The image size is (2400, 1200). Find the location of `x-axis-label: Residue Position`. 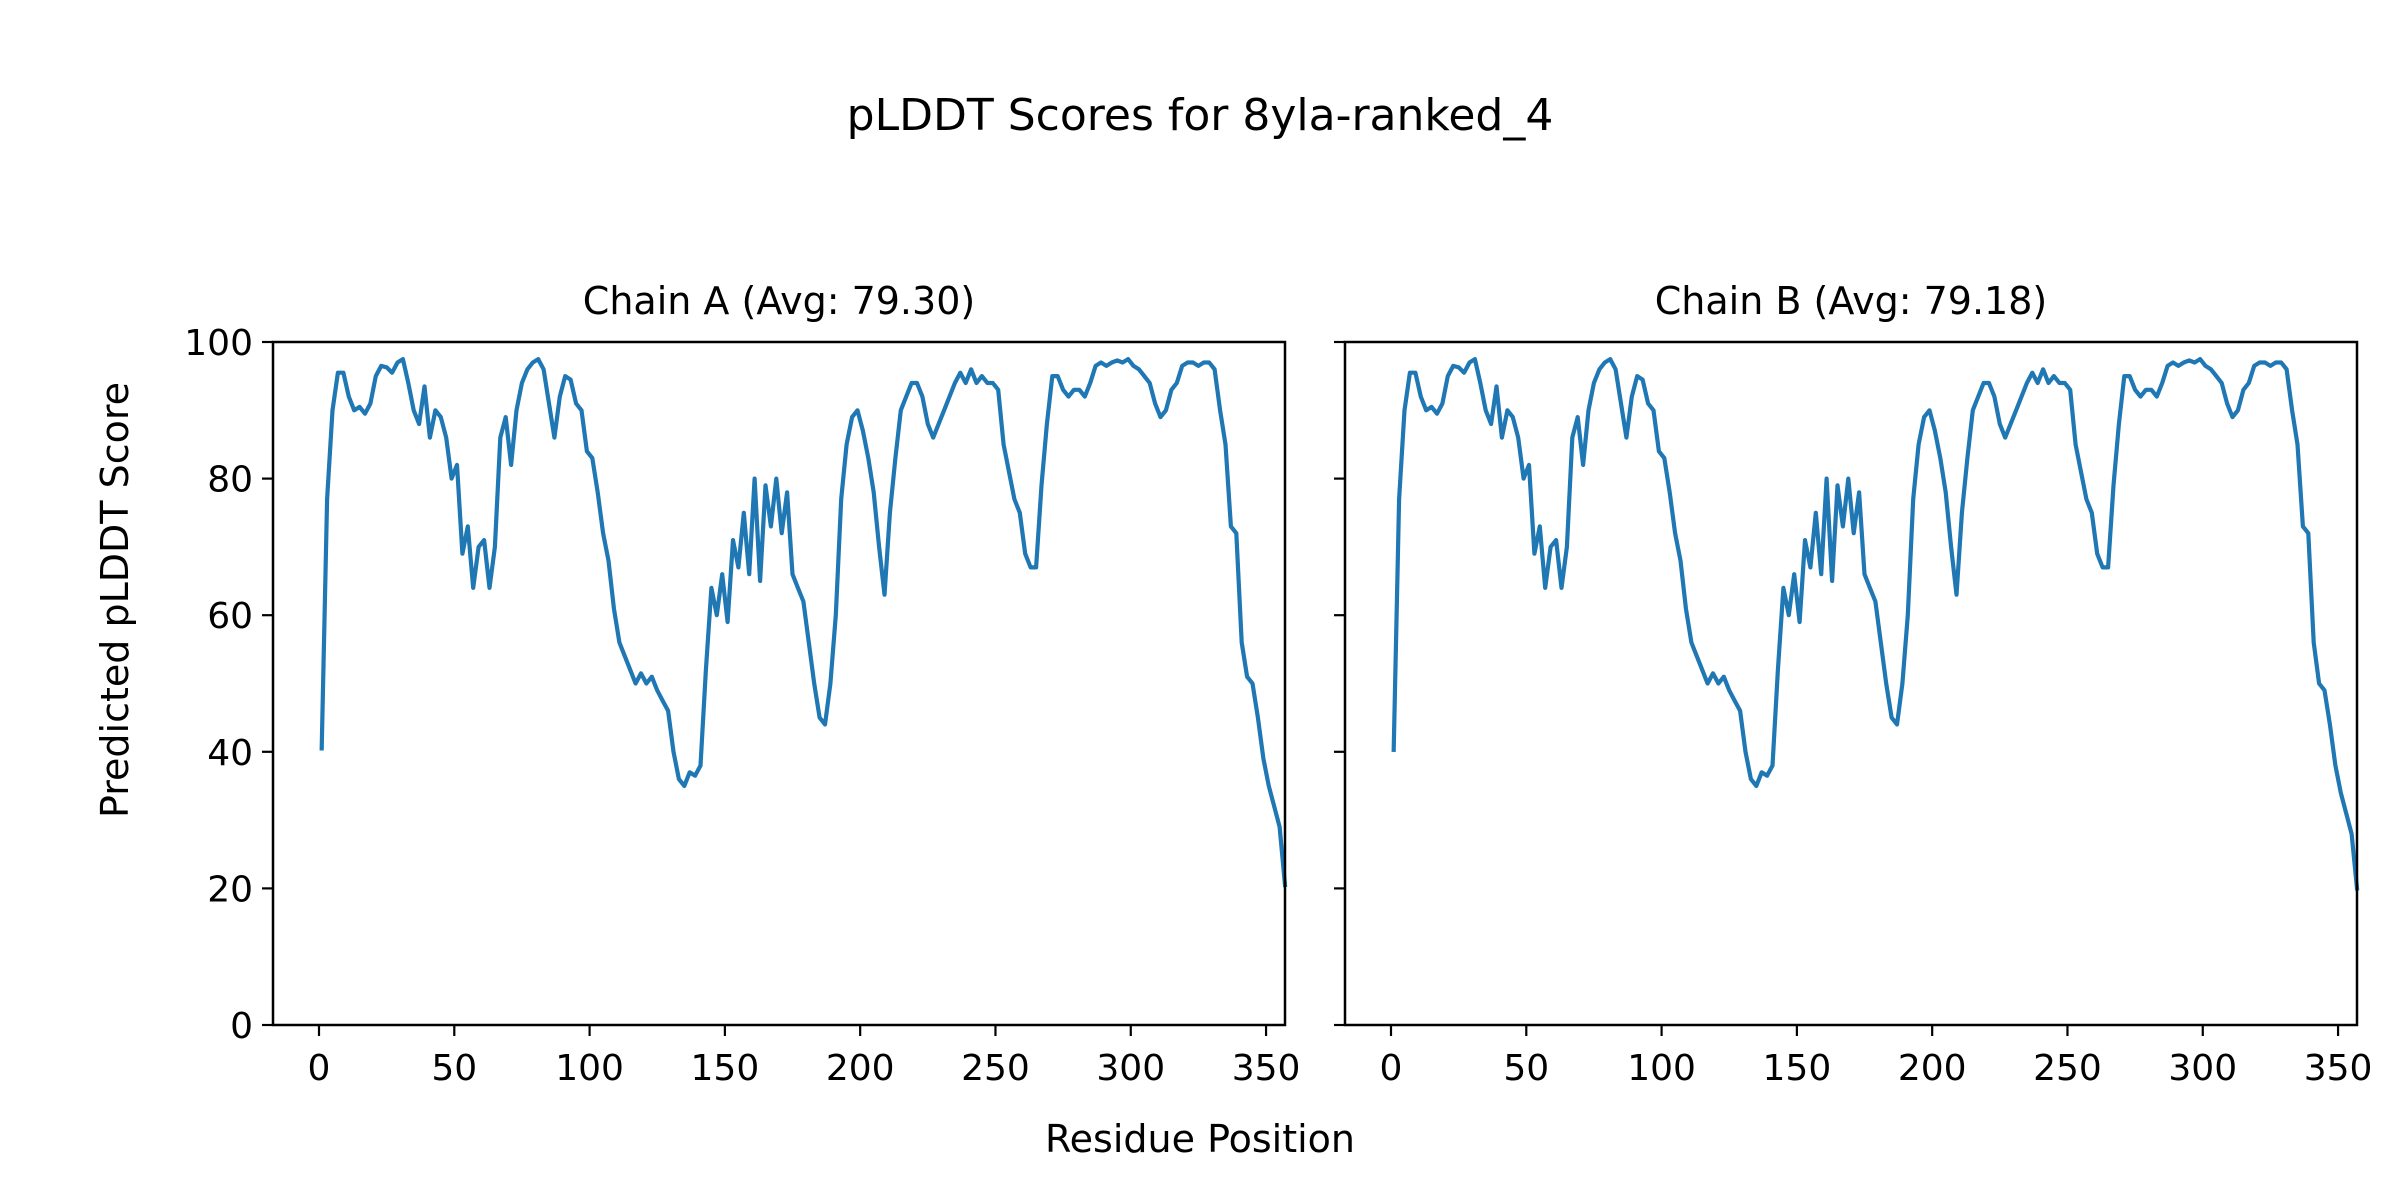

x-axis-label: Residue Position is located at coordinates (1200, 1139).